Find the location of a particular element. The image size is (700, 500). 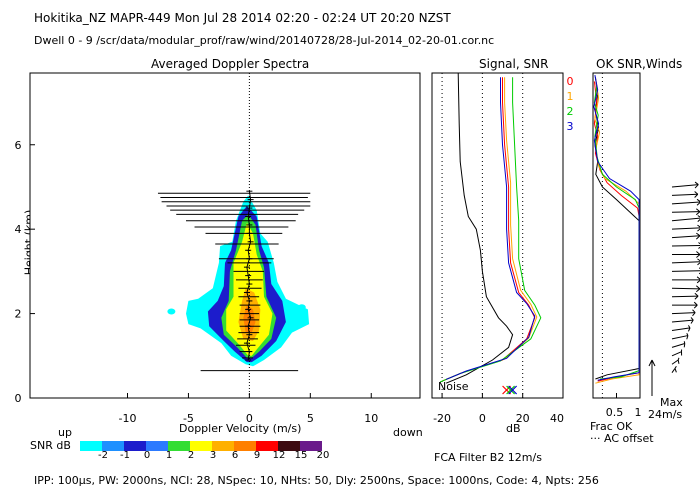

oksnr-xlabel: Frac OK is located at coordinates (611, 426).